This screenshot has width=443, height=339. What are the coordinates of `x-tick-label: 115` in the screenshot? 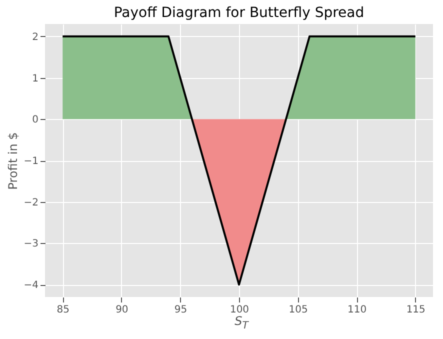 It's located at (416, 310).